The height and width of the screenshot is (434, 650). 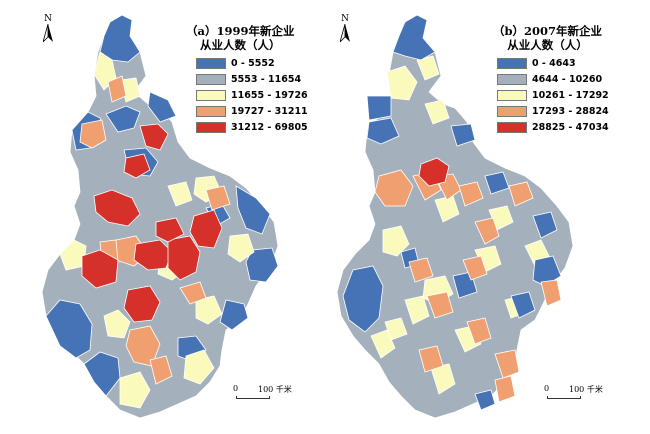 I want to click on legend-item: 19727 - 31211, so click(x=252, y=111).